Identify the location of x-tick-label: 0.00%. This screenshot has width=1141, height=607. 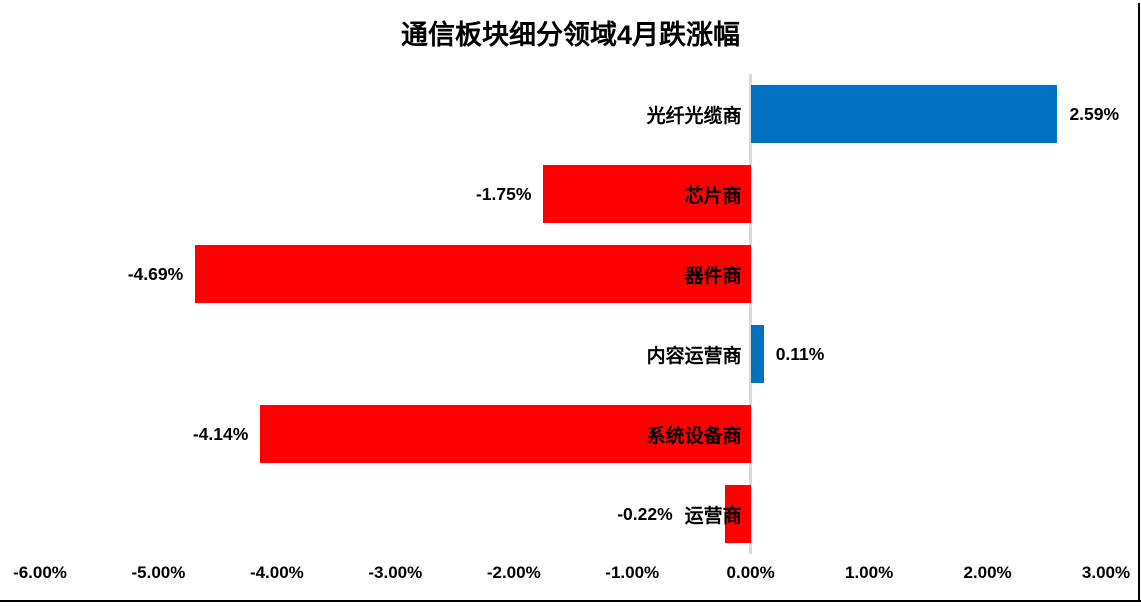
(750, 572).